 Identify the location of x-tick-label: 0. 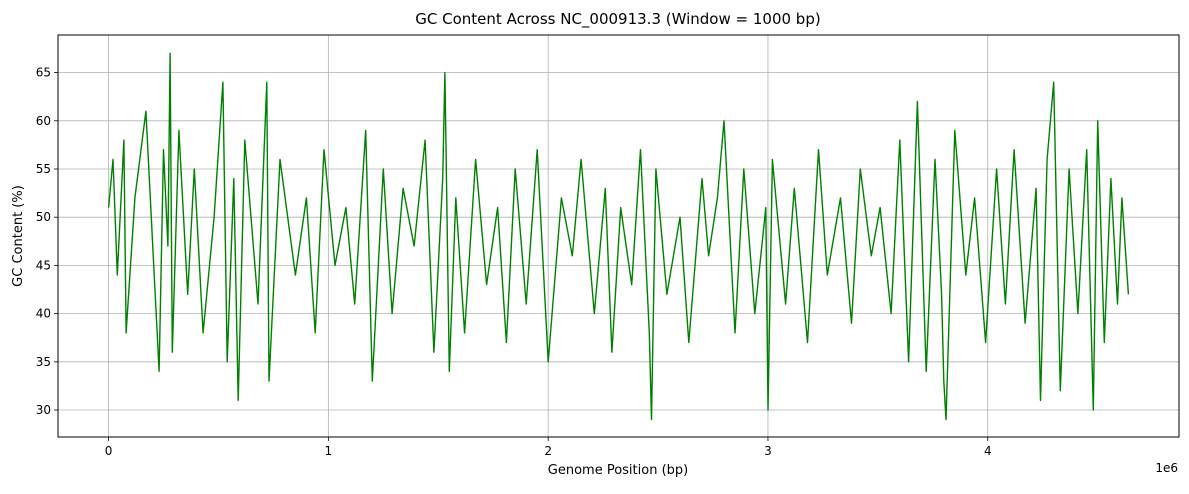
(109, 451).